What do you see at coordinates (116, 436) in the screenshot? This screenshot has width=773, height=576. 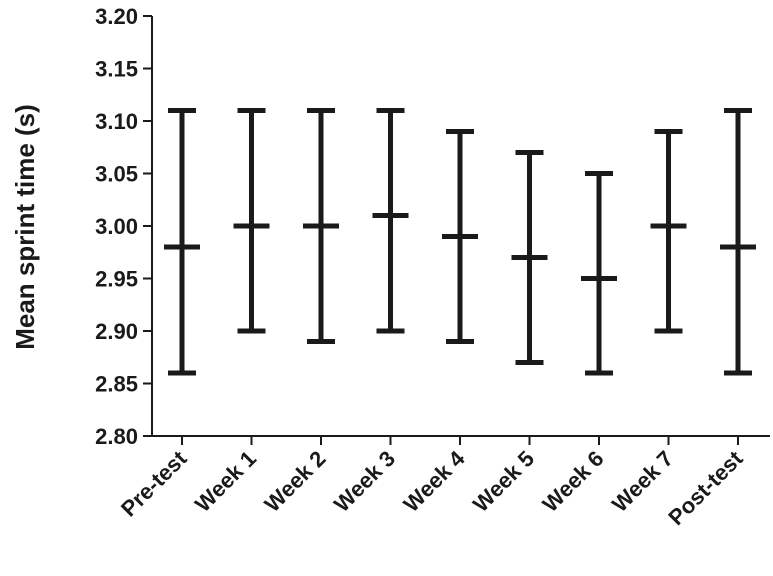 I see `y-tick-label: 2.80` at bounding box center [116, 436].